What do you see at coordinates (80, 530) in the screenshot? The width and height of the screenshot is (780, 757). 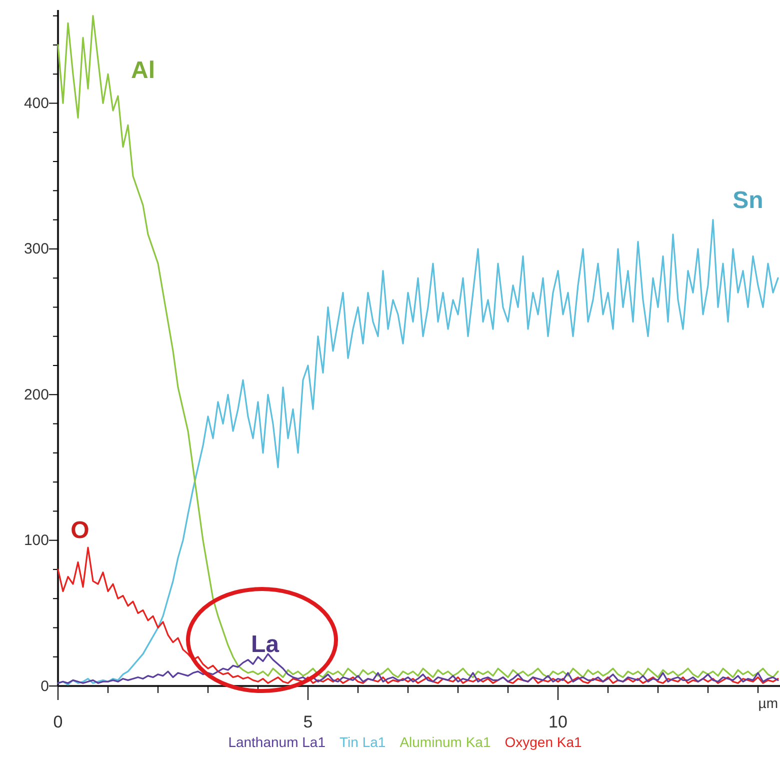 I see `annotation: O` at bounding box center [80, 530].